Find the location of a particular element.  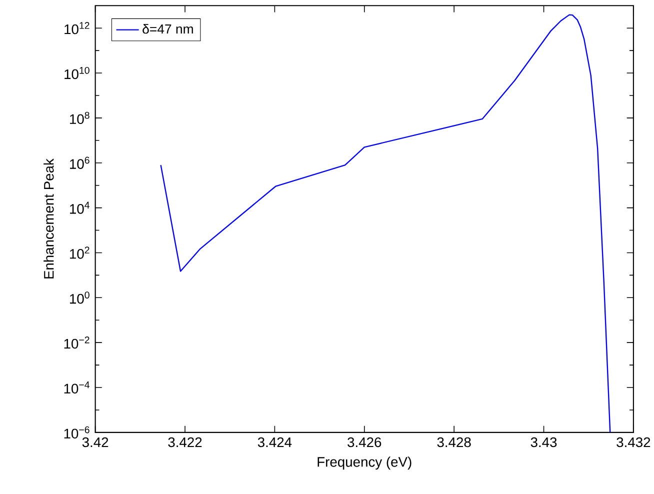

y-tick-label: 10$^{6}$ is located at coordinates (80, 162).